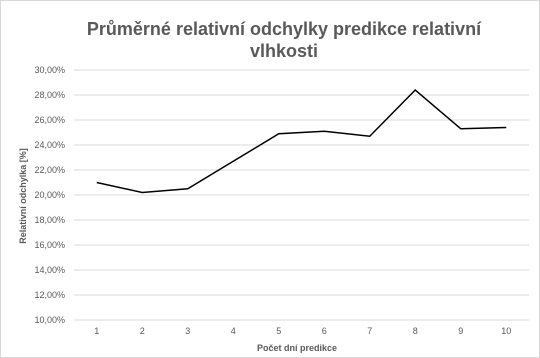 The image size is (540, 358). Describe the element at coordinates (460, 331) in the screenshot. I see `x-tick-label: 9` at that location.